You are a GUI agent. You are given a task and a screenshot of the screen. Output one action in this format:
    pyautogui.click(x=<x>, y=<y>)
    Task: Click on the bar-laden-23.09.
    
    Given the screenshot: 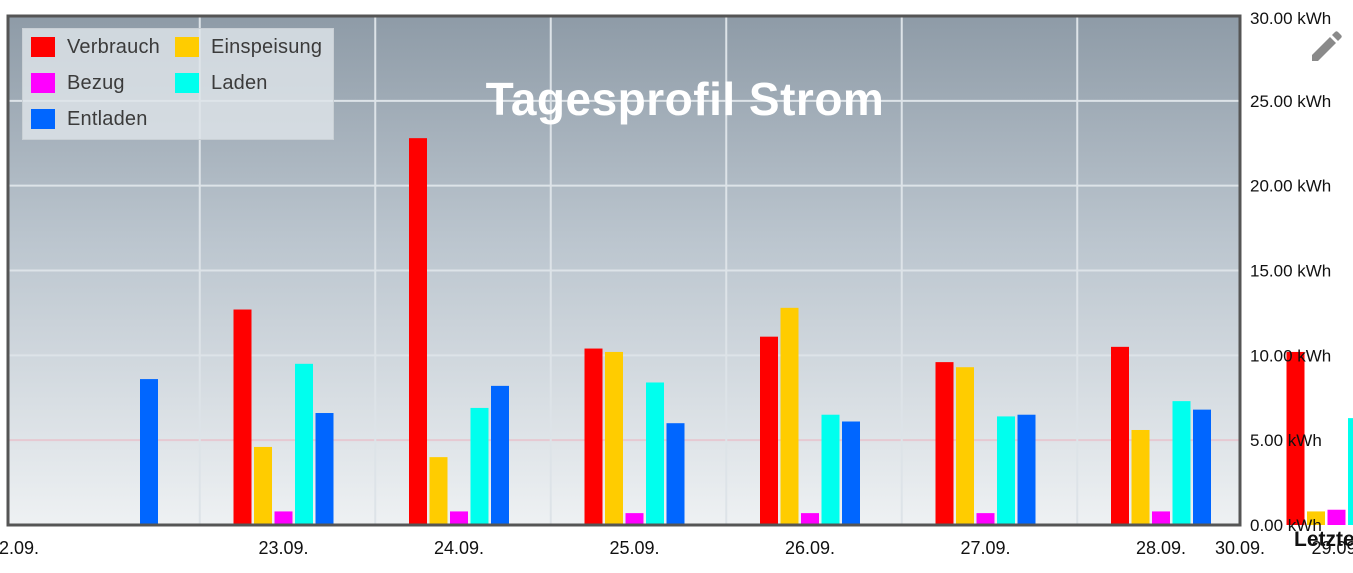 What is the action you would take?
    pyautogui.click(x=304, y=444)
    